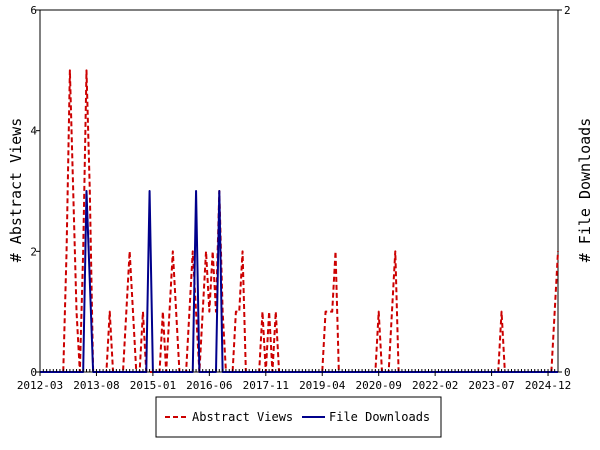 Image resolution: width=600 pixels, height=450 pixels. I want to click on legend: Abstract Views File Downloads, so click(298, 417).